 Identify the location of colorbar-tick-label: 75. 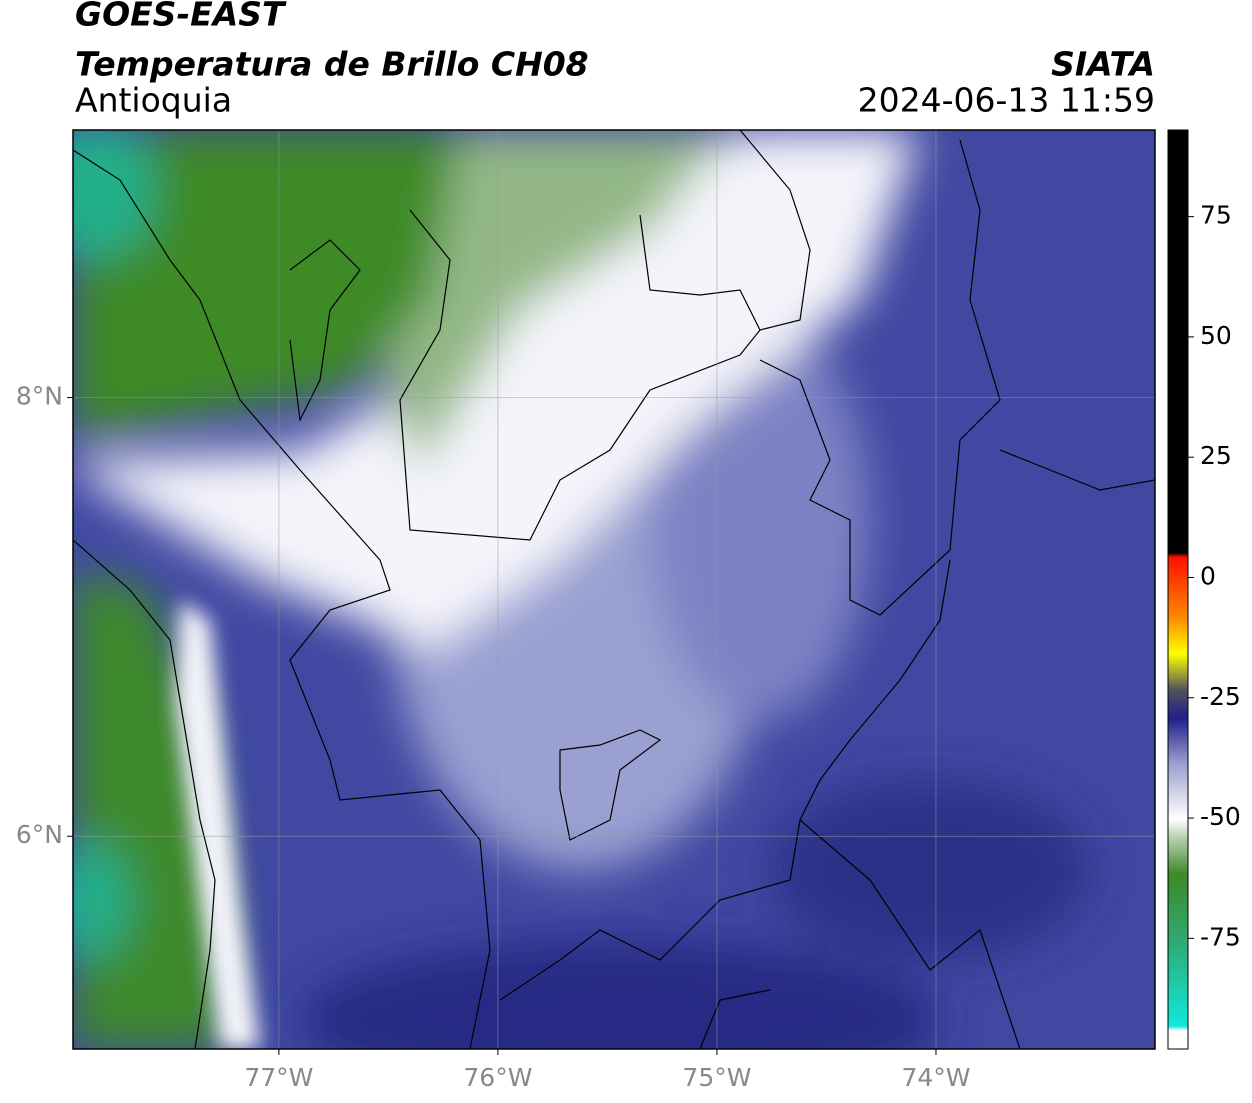
(1216, 215).